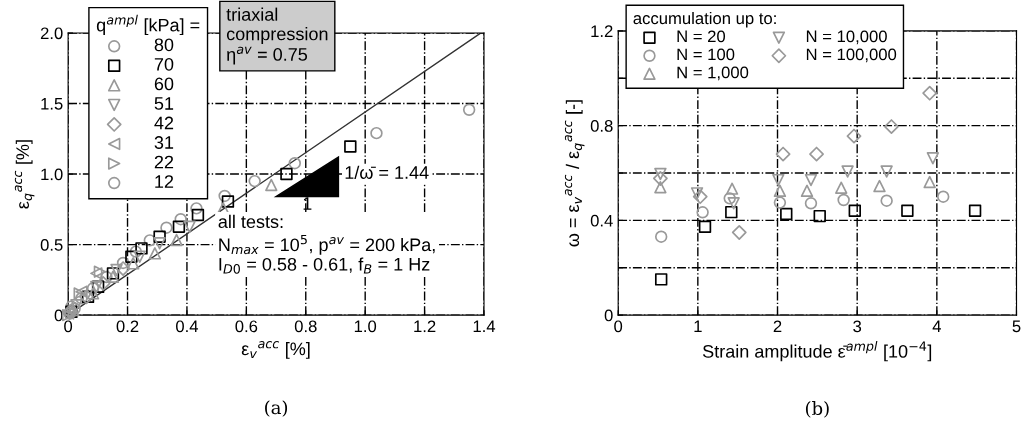 The image size is (1032, 423). Describe the element at coordinates (857, 326) in the screenshot. I see `x-tick-label: 3` at that location.